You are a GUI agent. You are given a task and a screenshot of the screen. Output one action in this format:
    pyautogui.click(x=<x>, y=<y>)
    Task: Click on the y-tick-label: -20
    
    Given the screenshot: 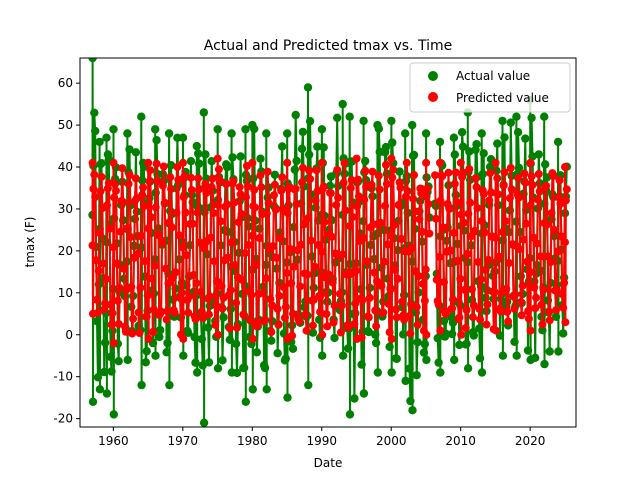 What is the action you would take?
    pyautogui.click(x=63, y=419)
    